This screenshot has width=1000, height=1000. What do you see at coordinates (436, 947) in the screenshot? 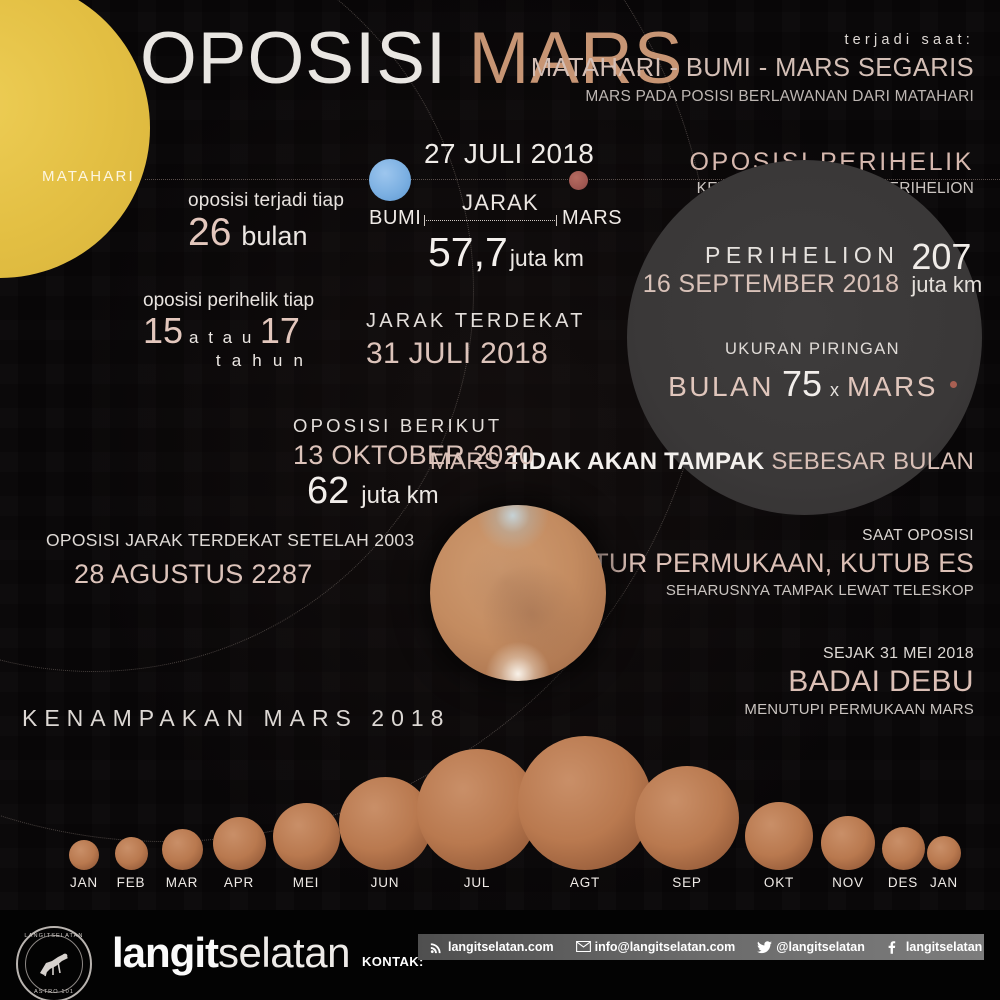
I see `rss-icon` at bounding box center [436, 947].